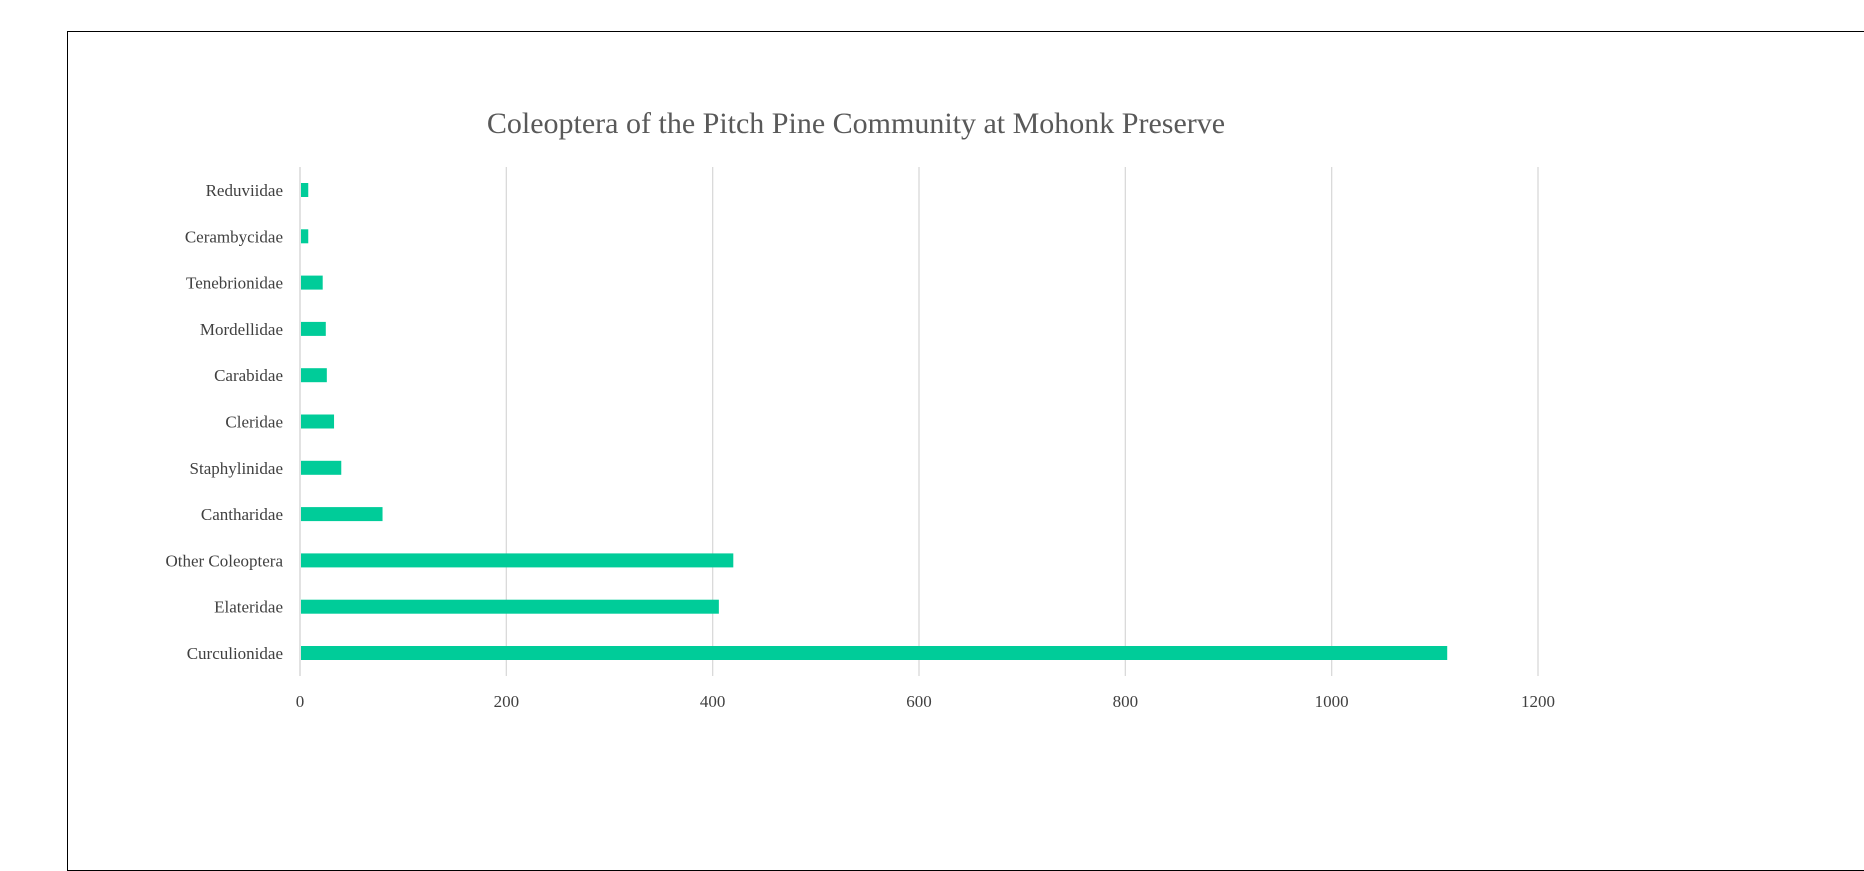  I want to click on bar-mordellidae, so click(313, 328).